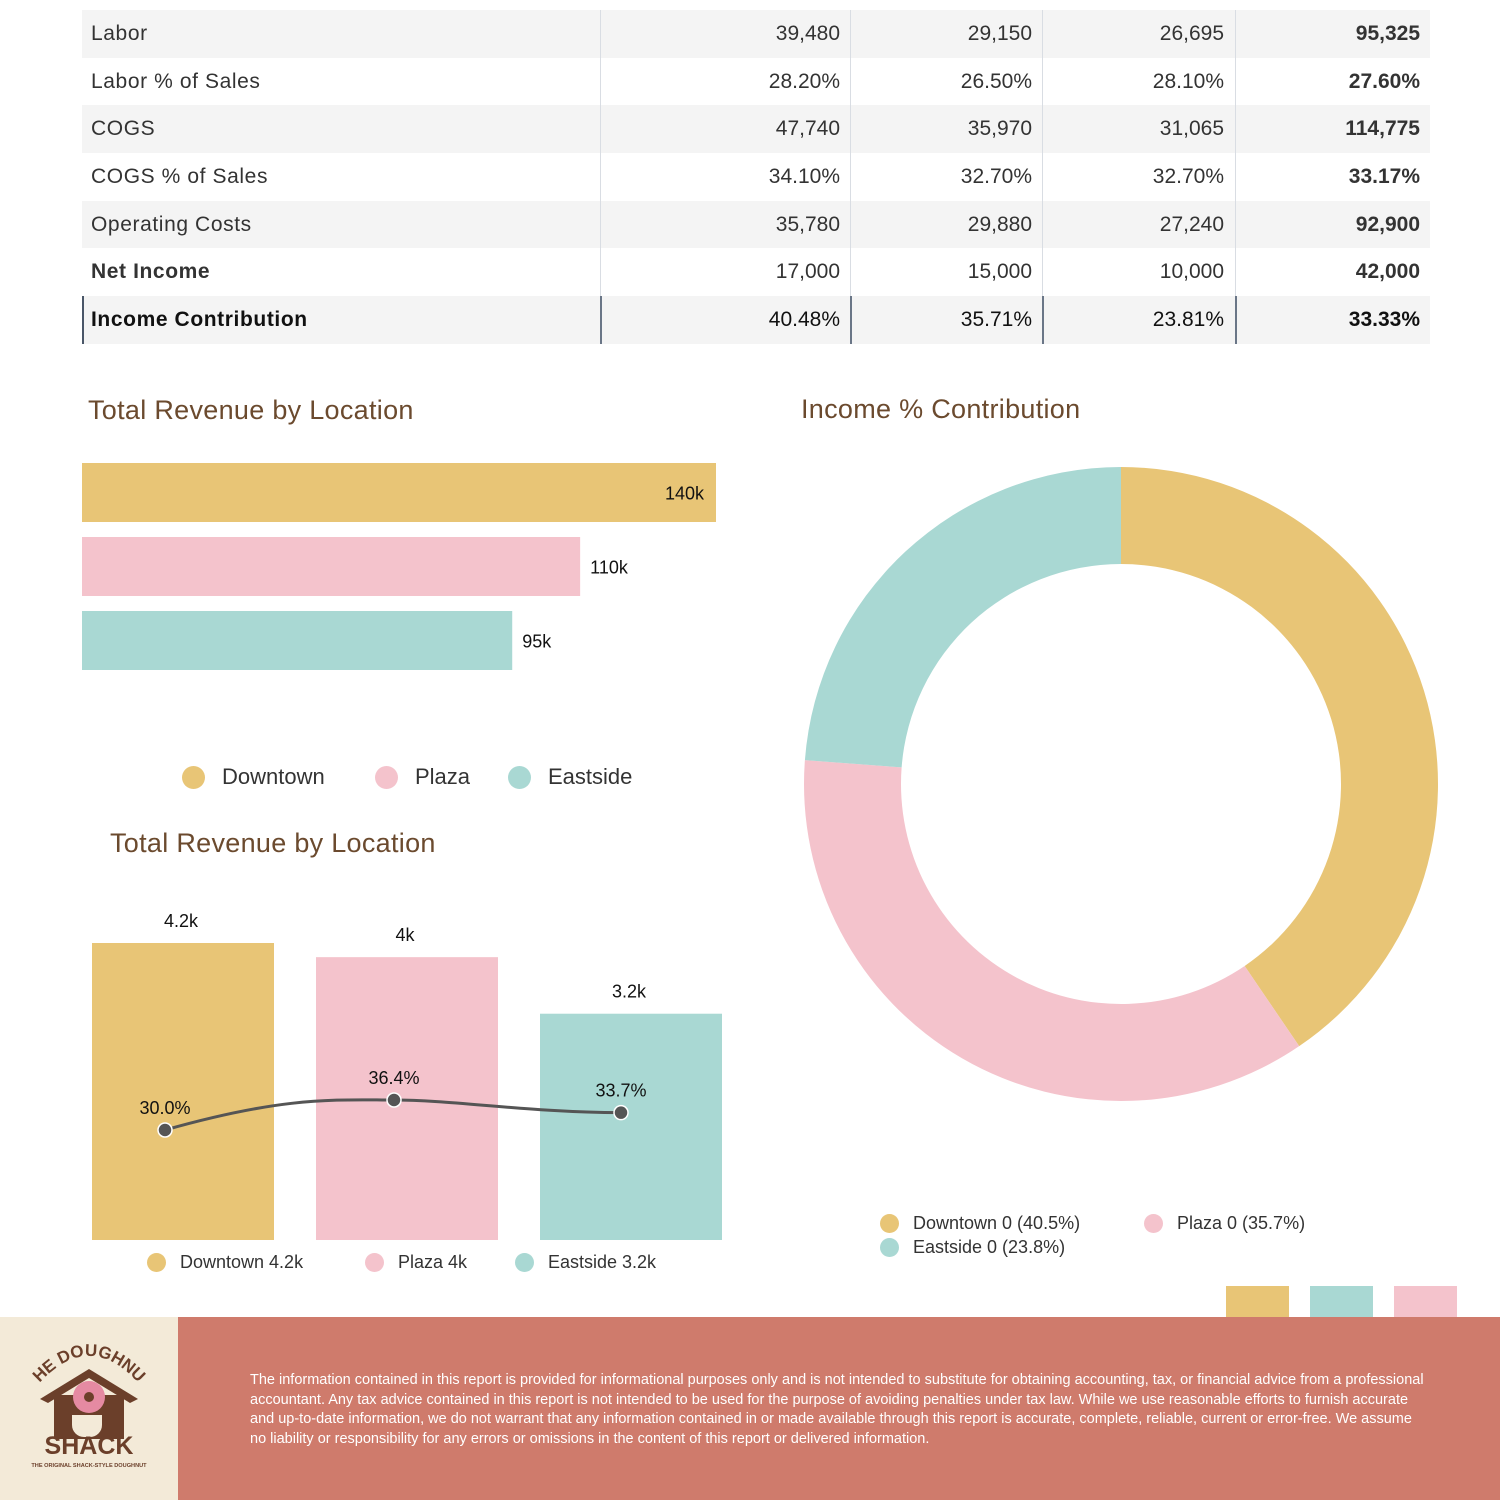 The height and width of the screenshot is (1505, 1500). I want to click on logo-line1: THE DOUGHNUT, so click(74, 1344).